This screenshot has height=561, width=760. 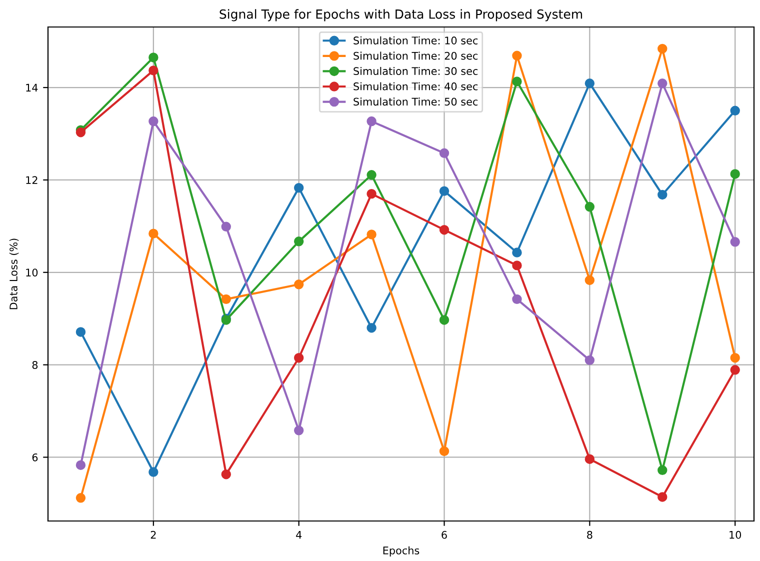 What do you see at coordinates (444, 534) in the screenshot?
I see `x-tick-label: 6` at bounding box center [444, 534].